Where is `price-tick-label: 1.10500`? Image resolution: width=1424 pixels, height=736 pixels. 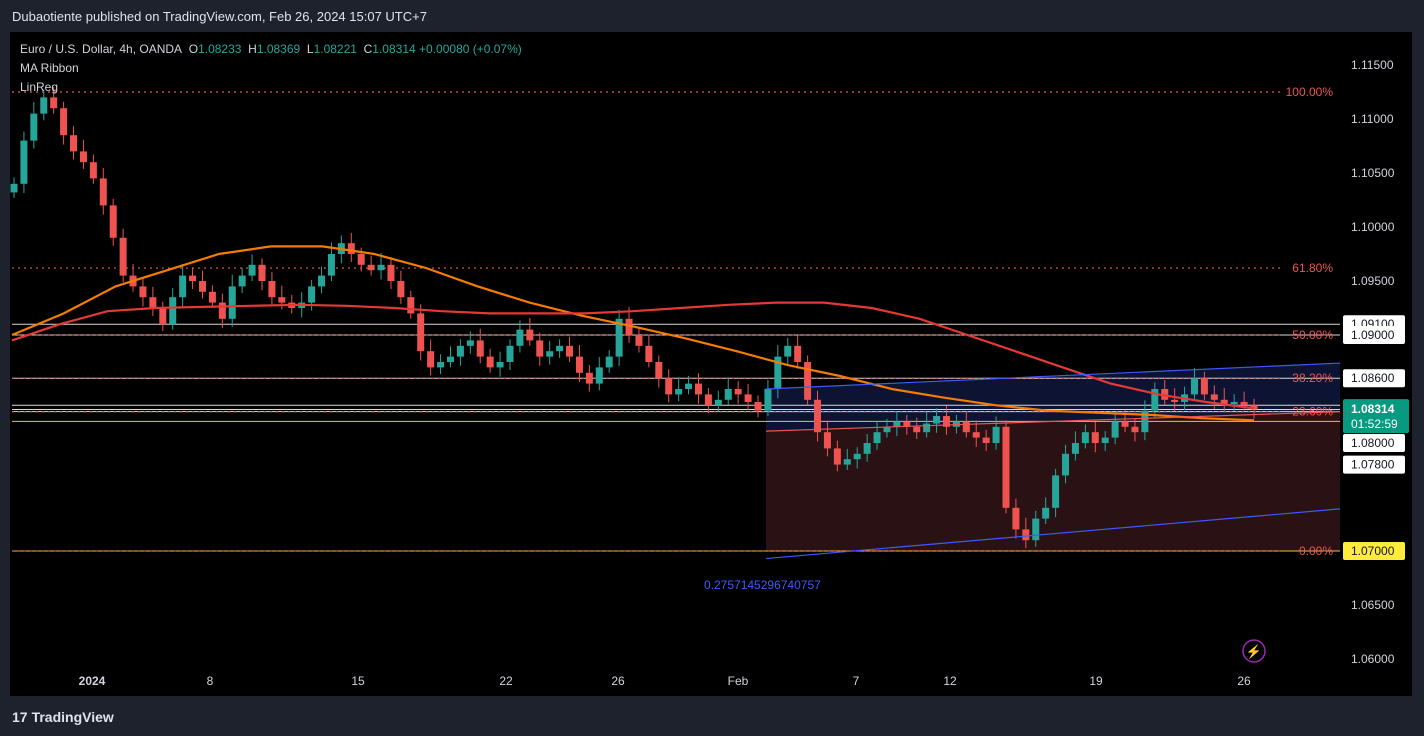
price-tick-label: 1.10500 is located at coordinates (1373, 173).